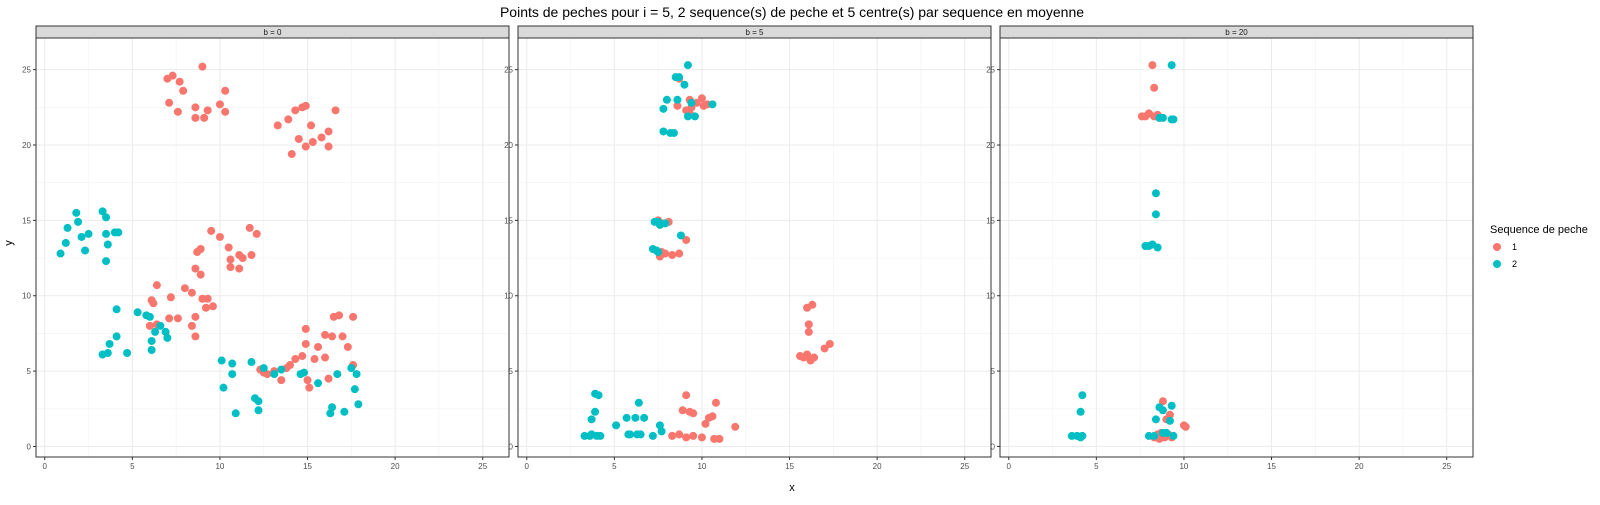  I want to click on y-axis-label: y, so click(9, 243).